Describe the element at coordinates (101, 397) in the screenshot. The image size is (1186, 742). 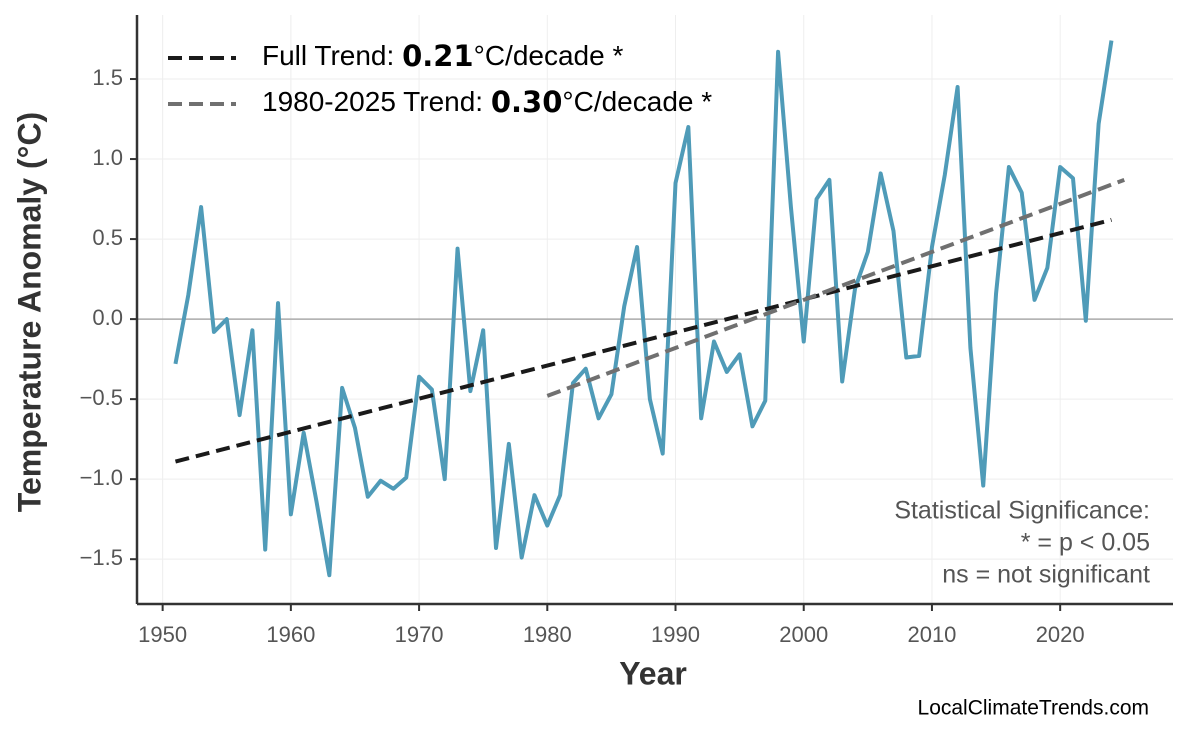
I see `y-tick-label: −0.5` at that location.